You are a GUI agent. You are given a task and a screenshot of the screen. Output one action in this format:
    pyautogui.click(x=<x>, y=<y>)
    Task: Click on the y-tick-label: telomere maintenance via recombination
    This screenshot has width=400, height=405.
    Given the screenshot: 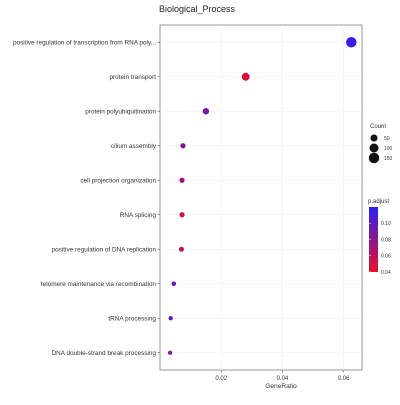 What is the action you would take?
    pyautogui.click(x=99, y=284)
    